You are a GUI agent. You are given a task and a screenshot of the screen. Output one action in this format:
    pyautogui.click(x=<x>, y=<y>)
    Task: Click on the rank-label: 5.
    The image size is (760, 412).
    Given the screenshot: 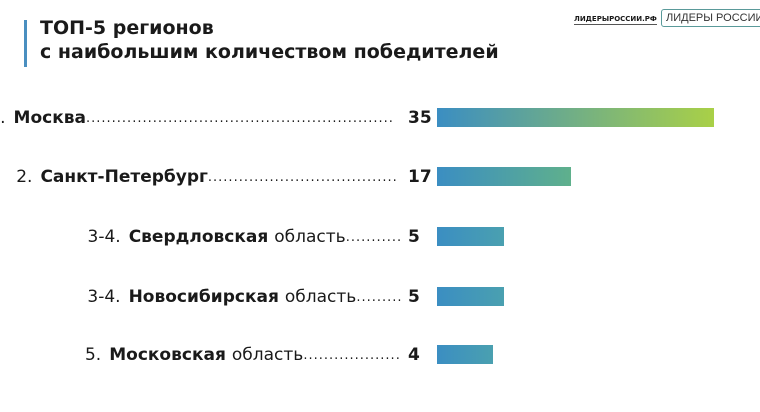 What is the action you would take?
    pyautogui.click(x=93, y=355)
    